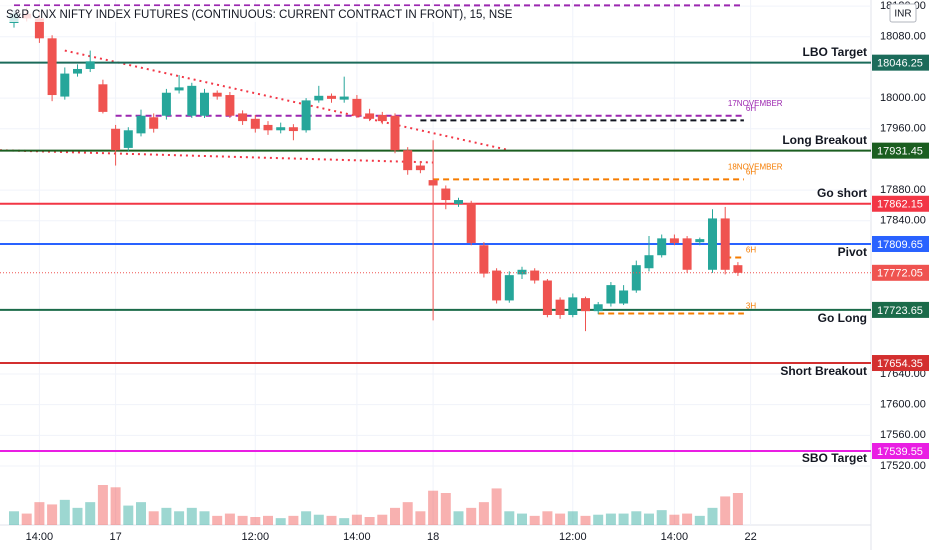 The image size is (932, 550). What do you see at coordinates (903, 37) in the screenshot?
I see `y-tick-label: 18080.00` at bounding box center [903, 37].